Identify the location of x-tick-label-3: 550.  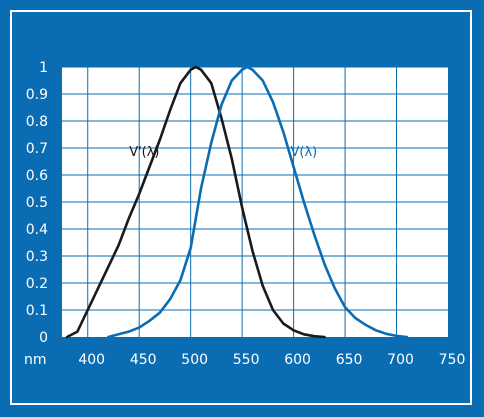
(246, 360).